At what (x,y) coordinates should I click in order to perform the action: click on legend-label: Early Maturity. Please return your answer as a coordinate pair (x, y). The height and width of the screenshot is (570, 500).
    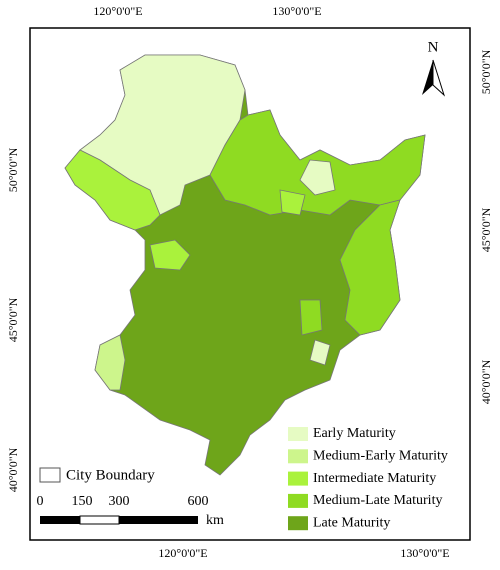
    Looking at the image, I should click on (354, 433).